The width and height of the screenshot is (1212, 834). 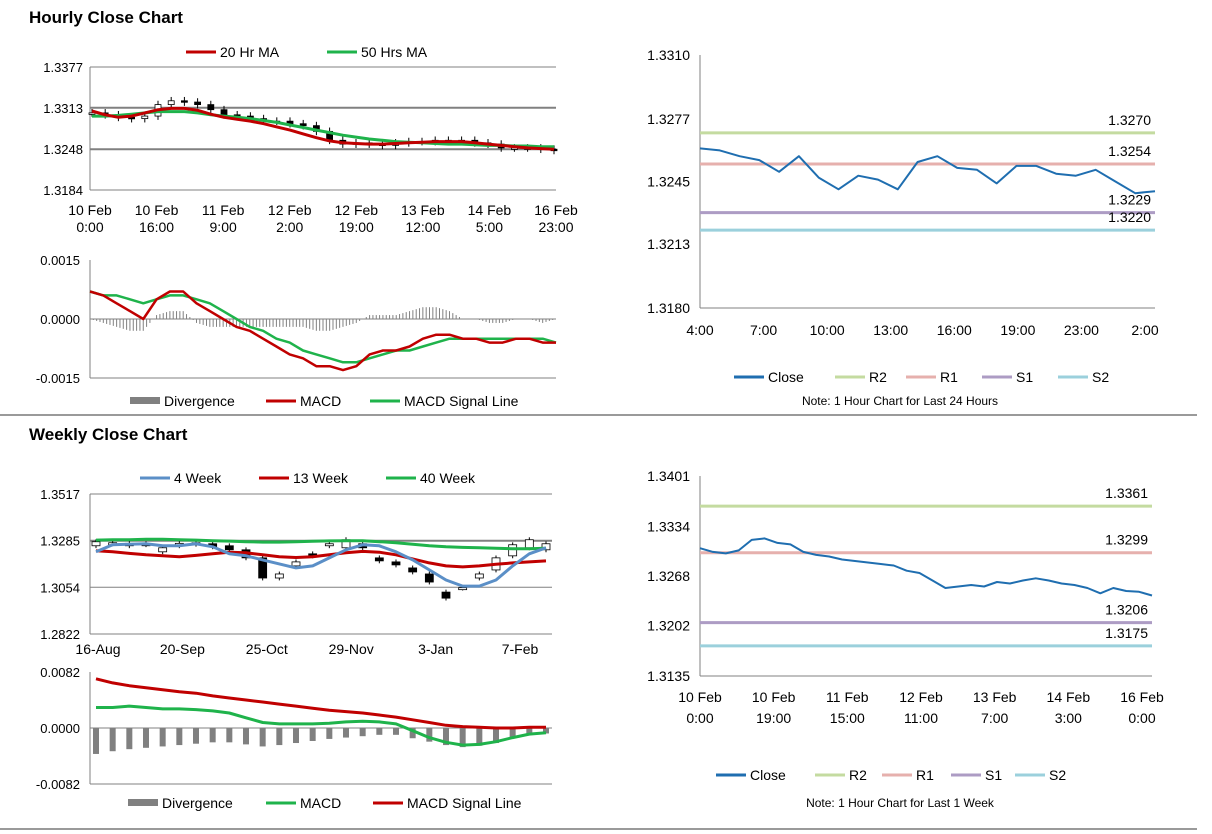 What do you see at coordinates (1081, 330) in the screenshot?
I see `close24h-xtick-label: 23:00` at bounding box center [1081, 330].